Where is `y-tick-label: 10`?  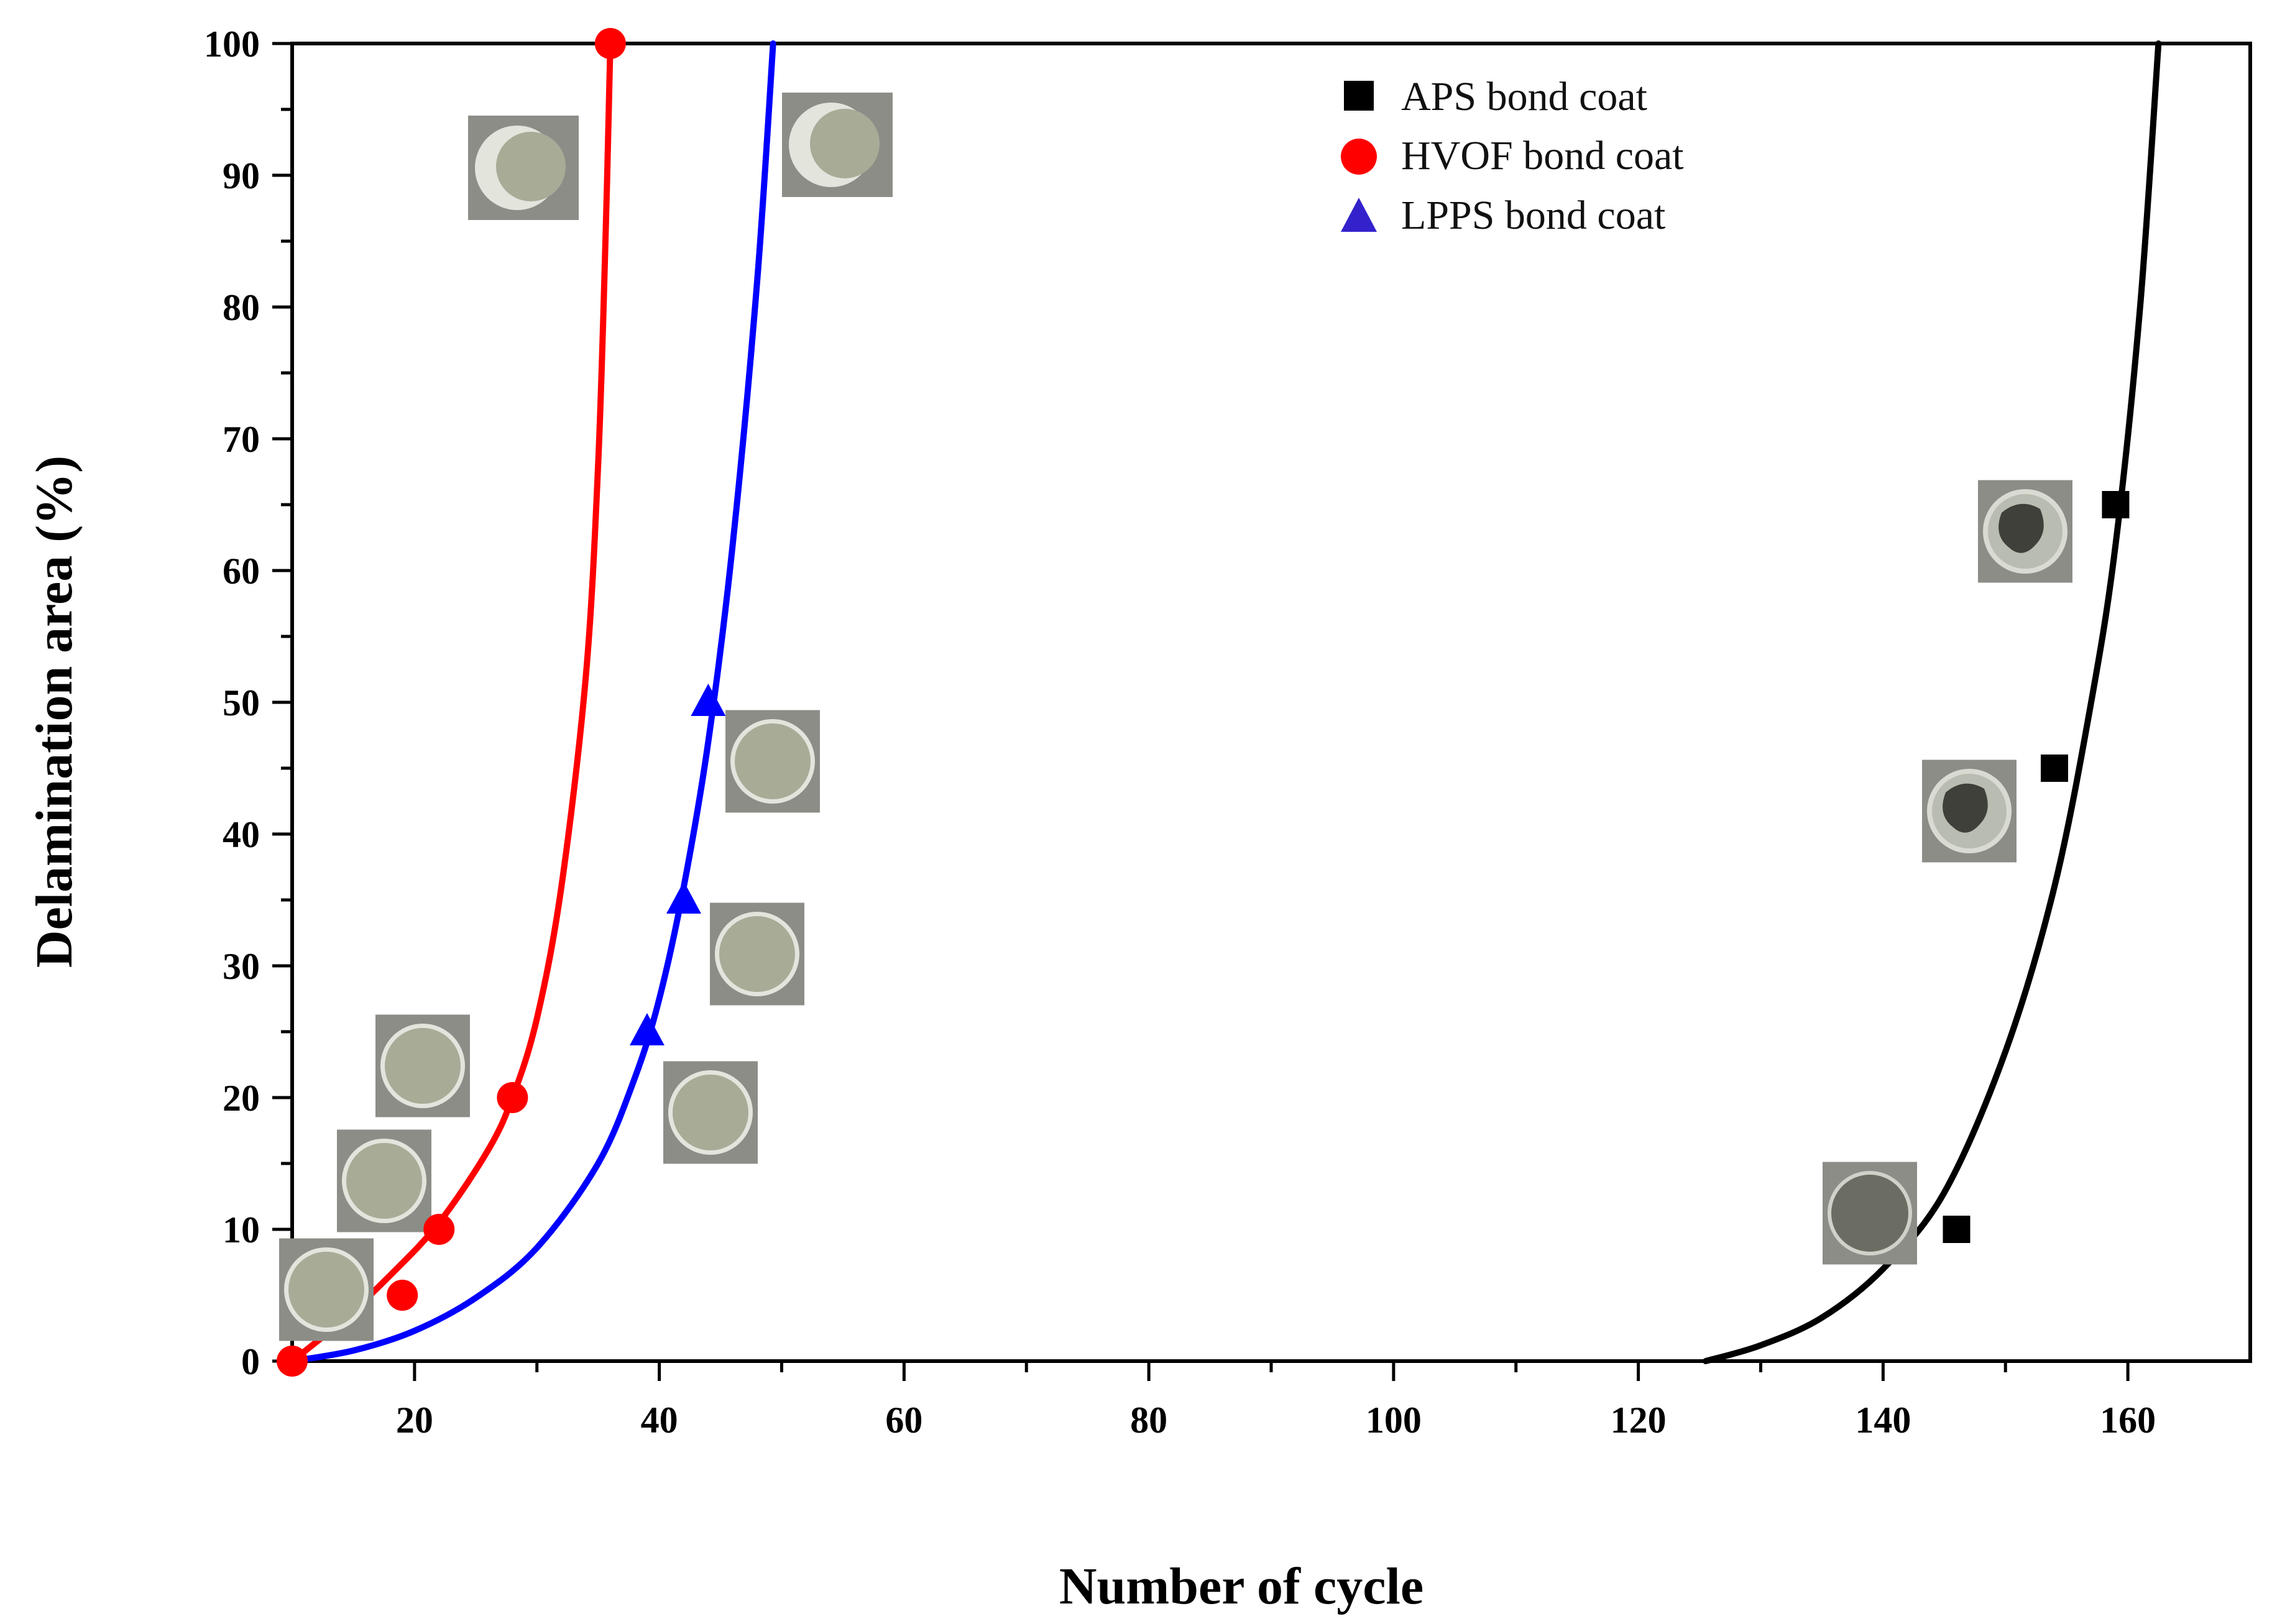 y-tick-label: 10 is located at coordinates (241, 1229).